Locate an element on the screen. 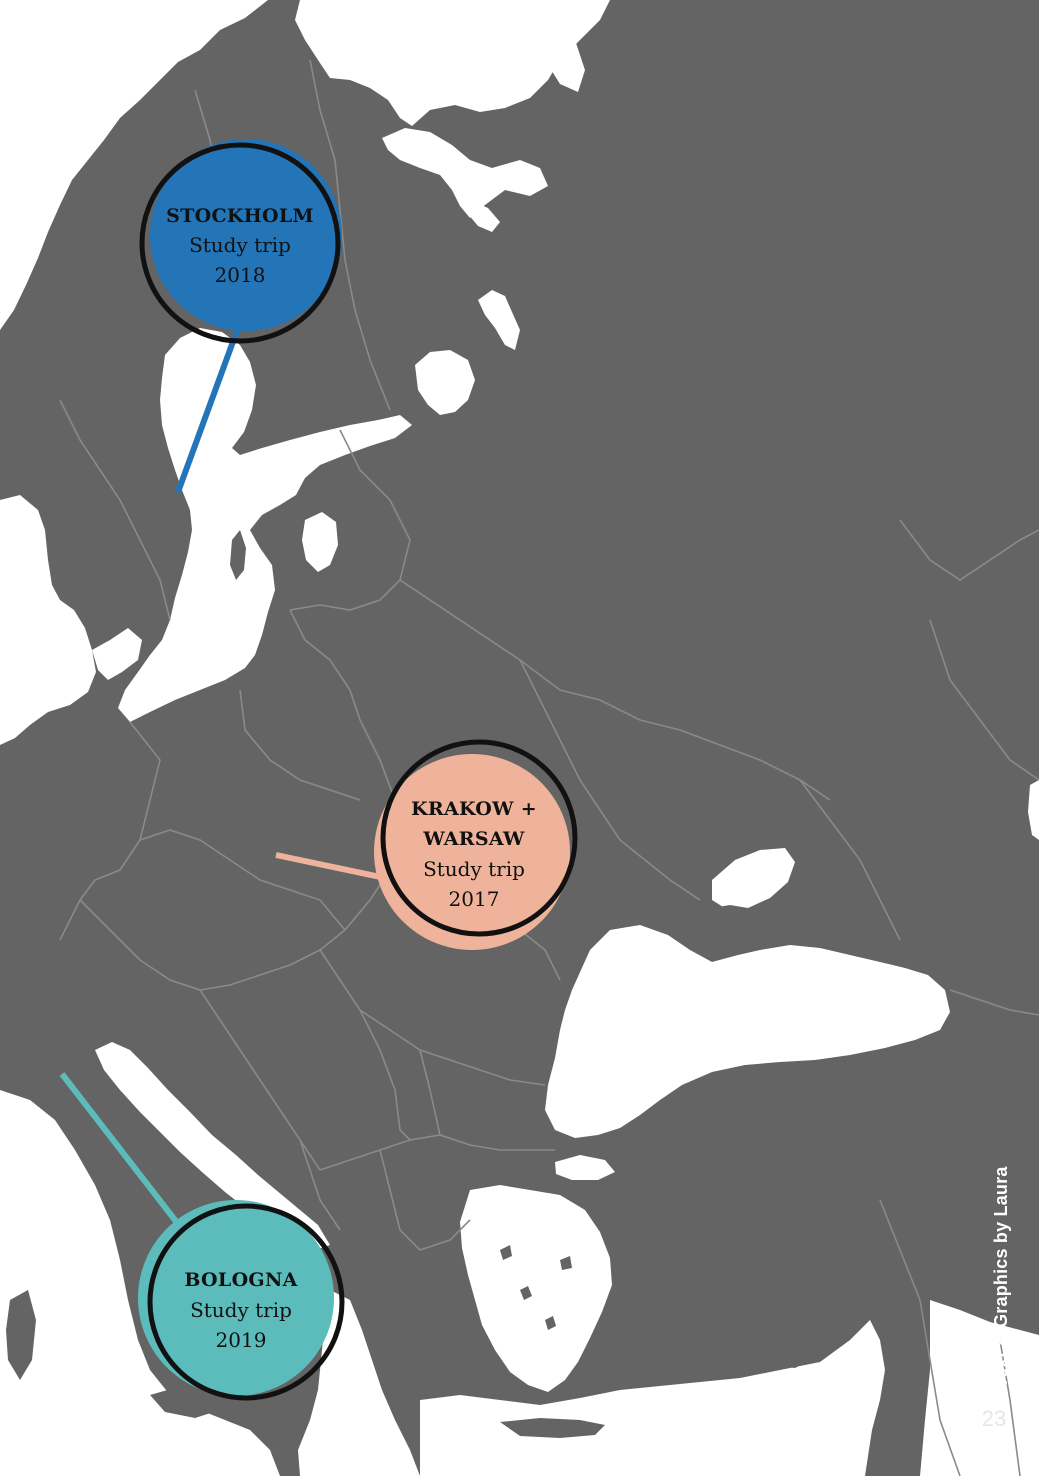 This screenshot has width=1039, height=1476. krakow-fill is located at coordinates (472, 852).